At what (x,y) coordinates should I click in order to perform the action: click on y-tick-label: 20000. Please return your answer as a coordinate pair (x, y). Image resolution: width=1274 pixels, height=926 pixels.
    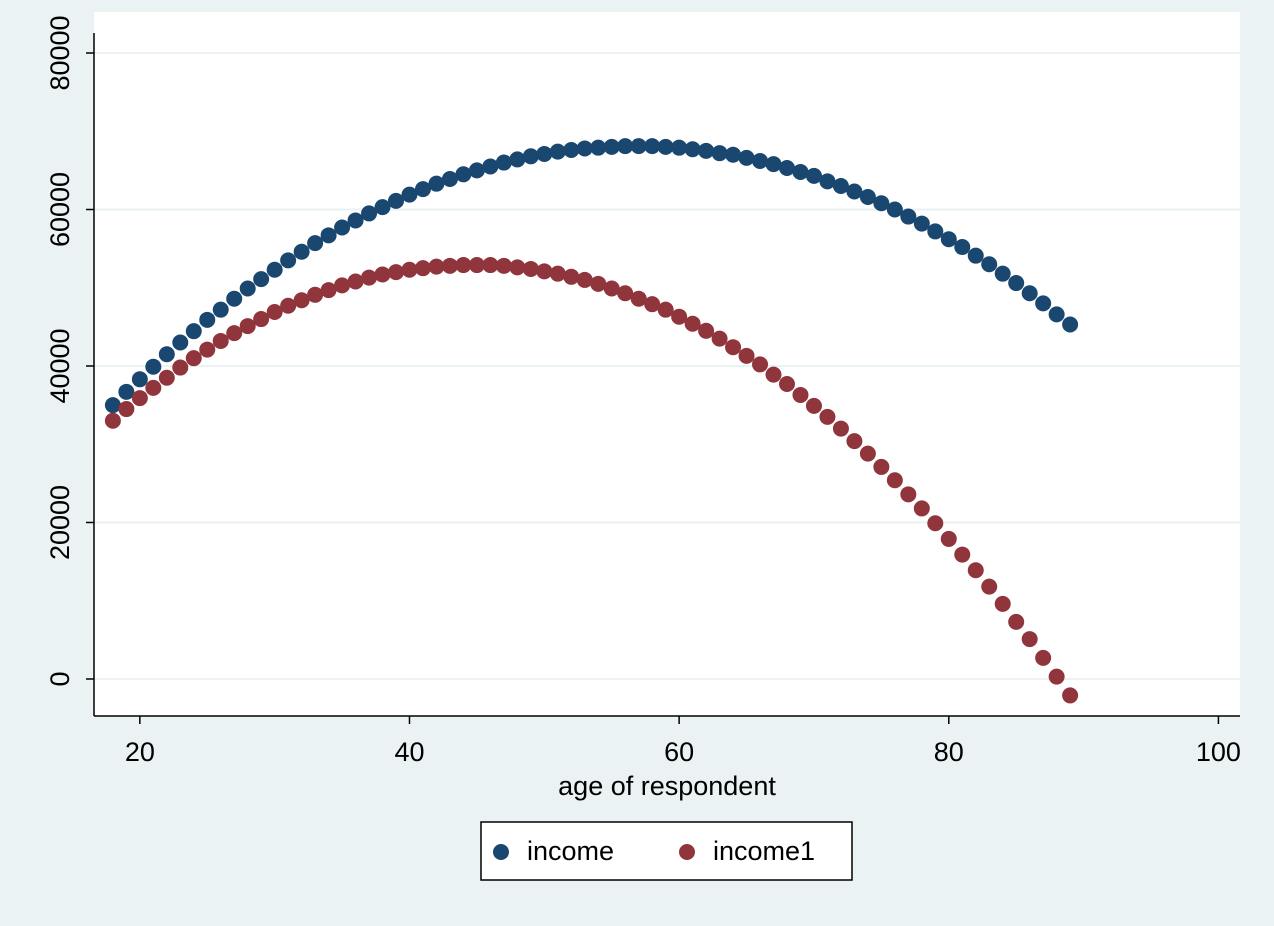
    Looking at the image, I should click on (60, 522).